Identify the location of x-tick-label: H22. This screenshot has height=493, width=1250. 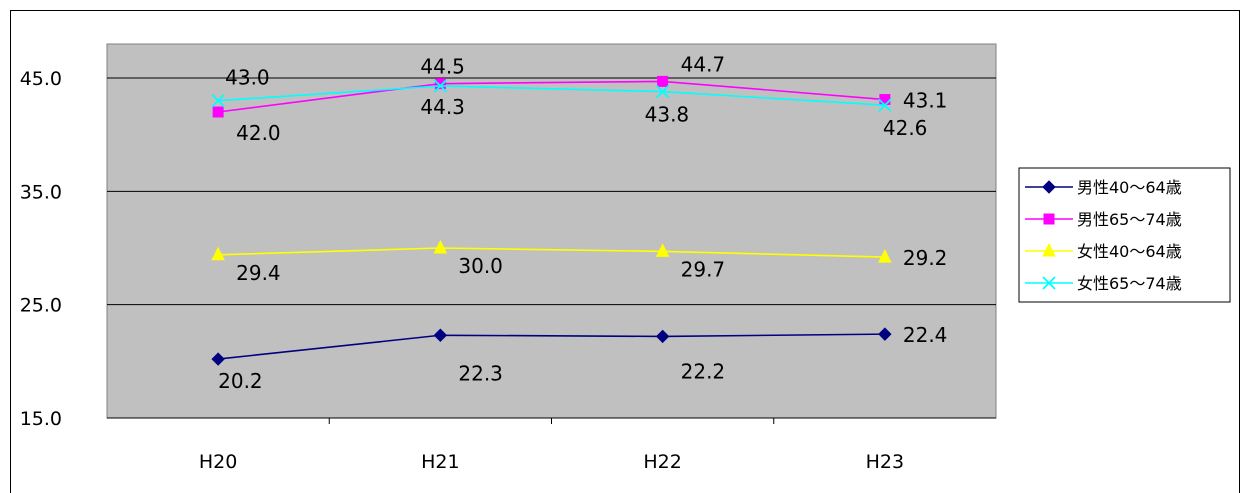
(662, 462).